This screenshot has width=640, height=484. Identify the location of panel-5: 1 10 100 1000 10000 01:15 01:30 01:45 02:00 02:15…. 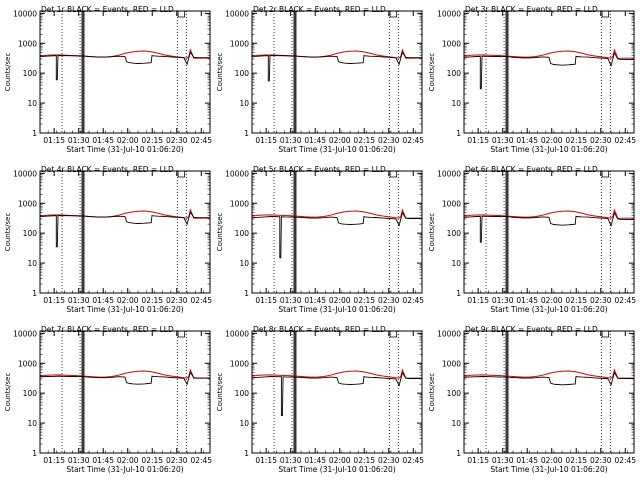
(320, 239).